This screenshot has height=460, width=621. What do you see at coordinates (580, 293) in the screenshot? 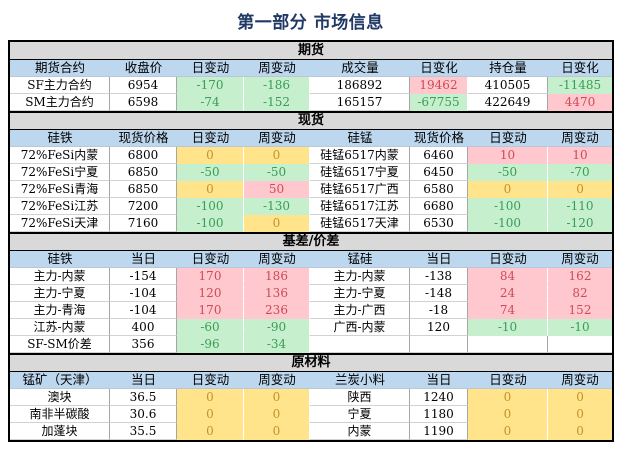
I see `value-cell-pink: 82` at bounding box center [580, 293].